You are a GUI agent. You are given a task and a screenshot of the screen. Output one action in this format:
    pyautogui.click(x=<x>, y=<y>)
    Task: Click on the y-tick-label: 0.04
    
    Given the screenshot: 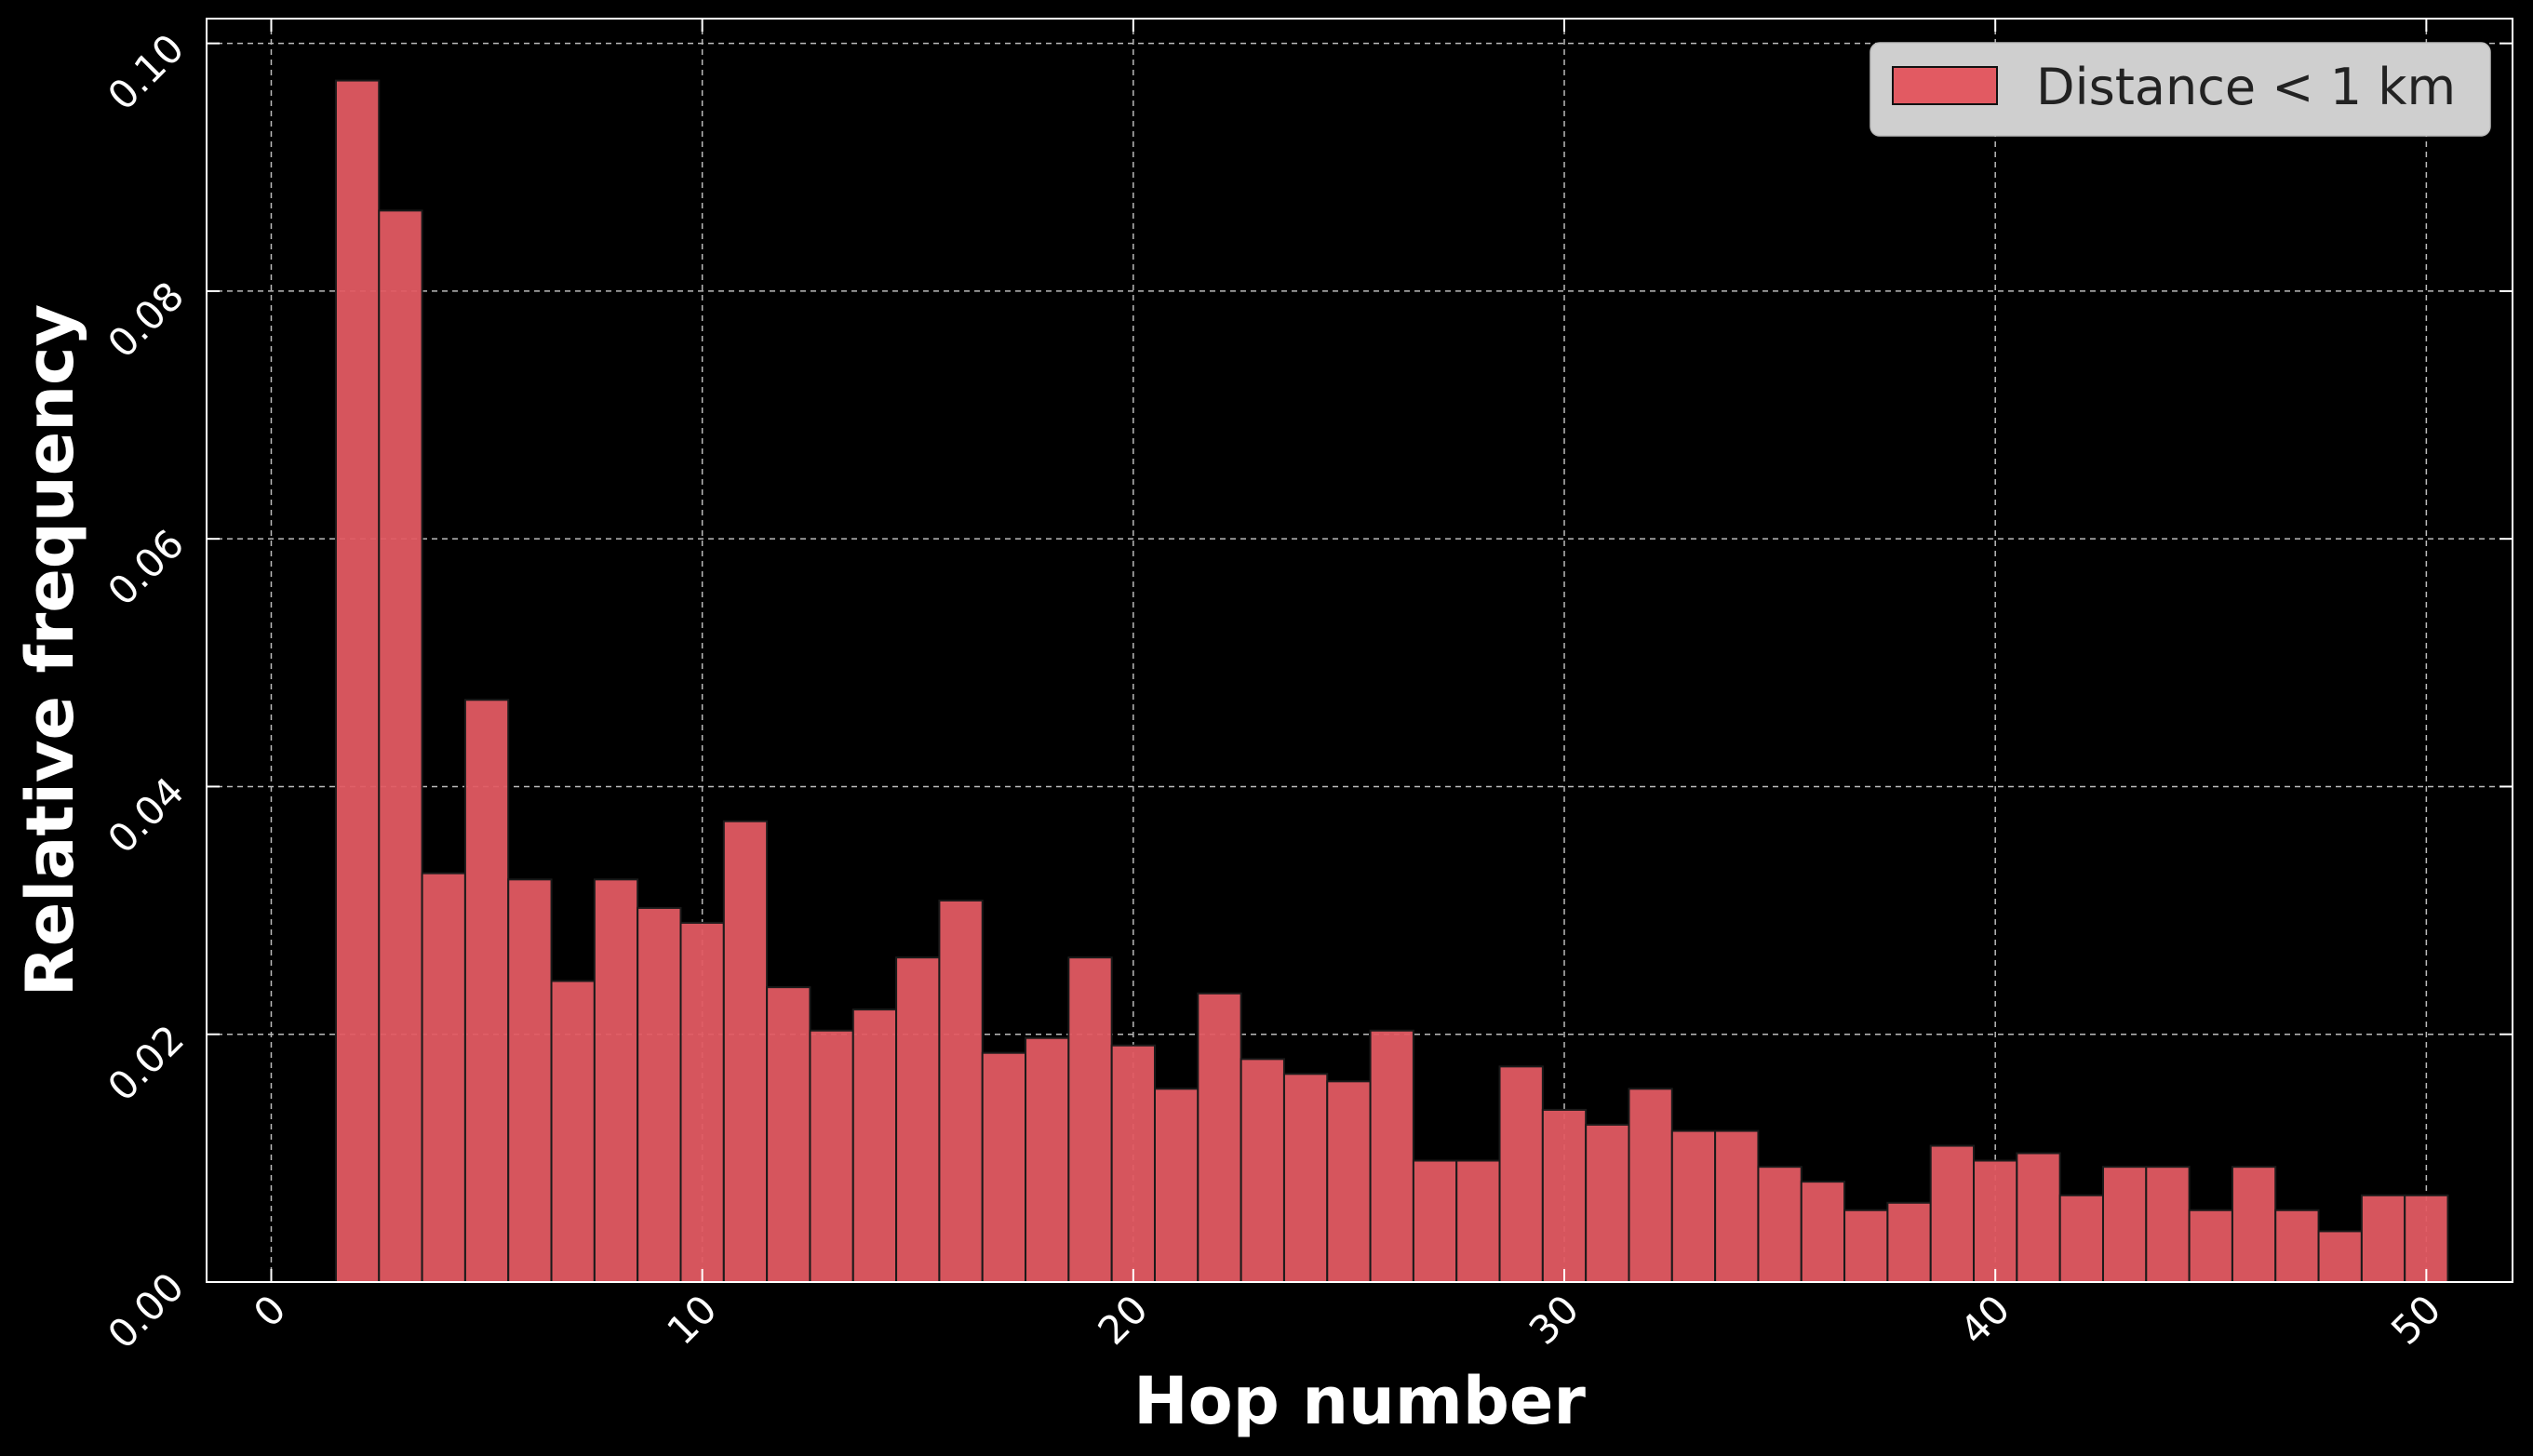 What is the action you would take?
    pyautogui.click(x=146, y=815)
    